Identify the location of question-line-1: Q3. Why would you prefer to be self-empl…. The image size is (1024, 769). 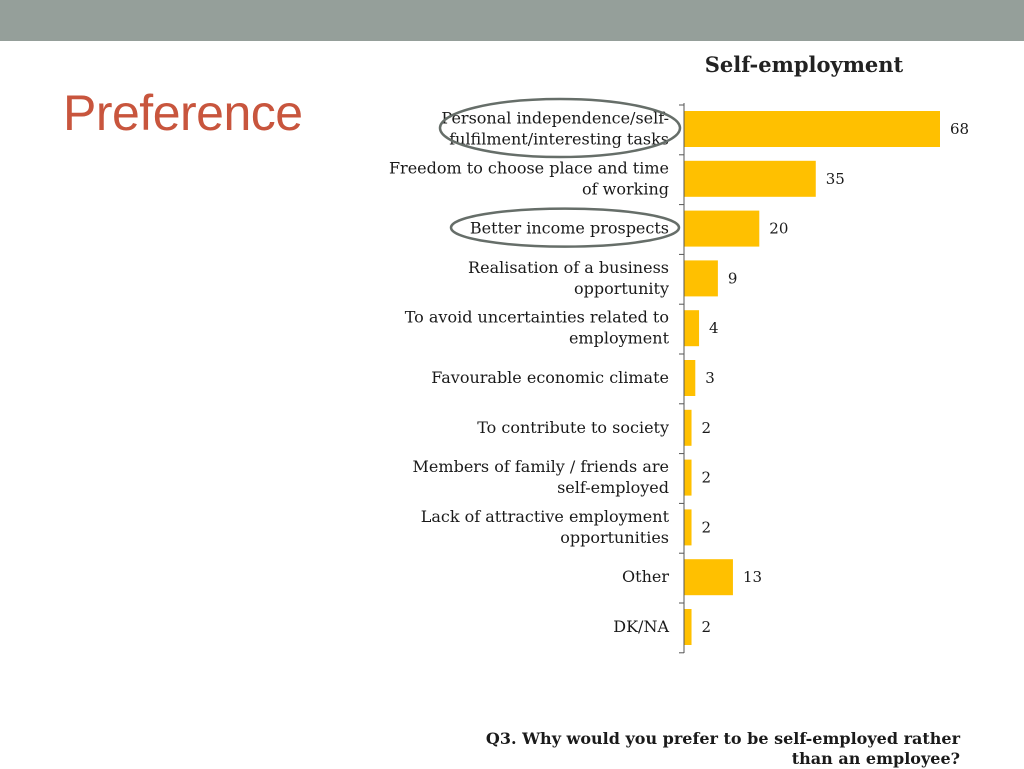
(722, 738).